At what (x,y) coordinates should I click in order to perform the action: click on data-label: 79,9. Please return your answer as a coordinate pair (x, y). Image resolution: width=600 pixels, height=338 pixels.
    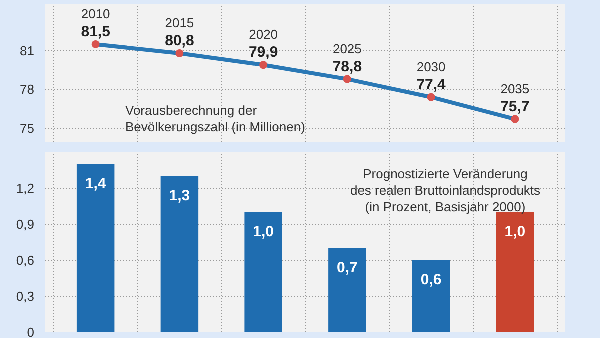
    Looking at the image, I should click on (263, 53).